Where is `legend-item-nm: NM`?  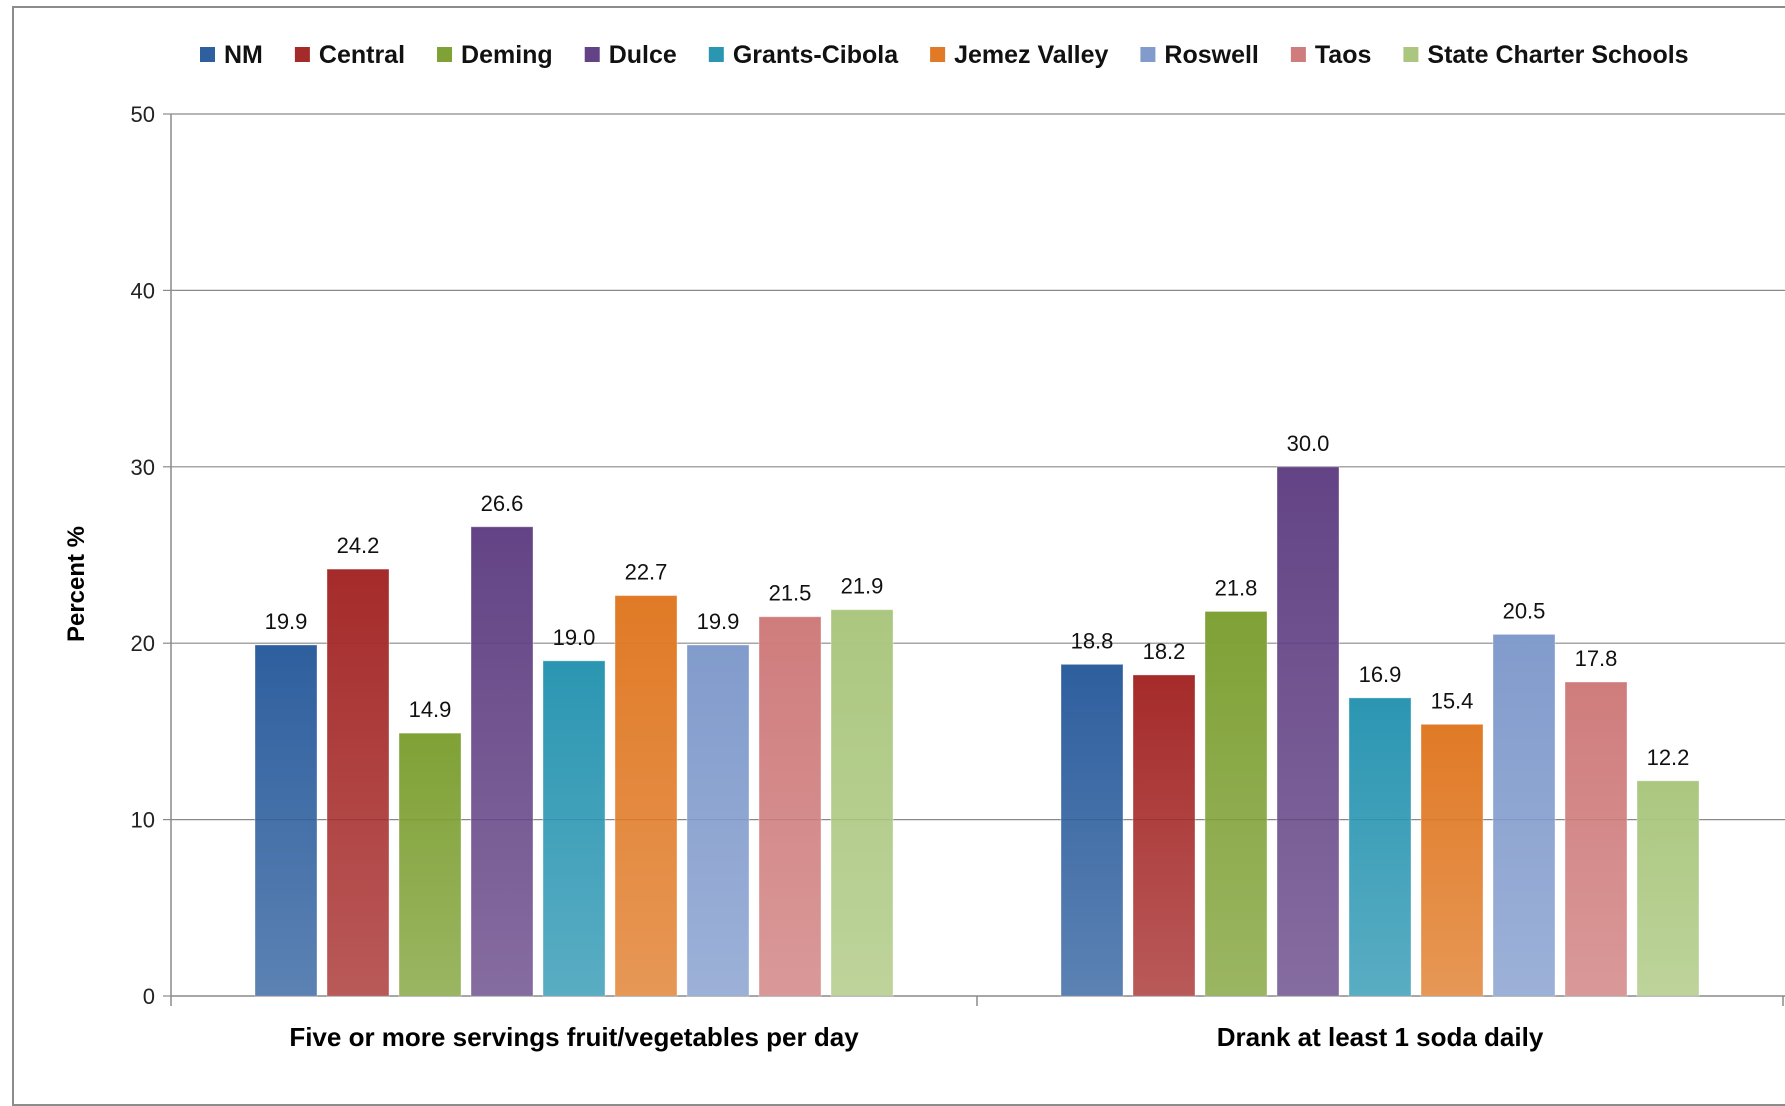
legend-item-nm: NM is located at coordinates (231, 55).